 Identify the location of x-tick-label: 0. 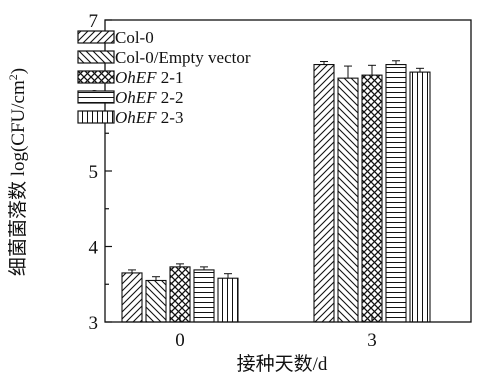
(180, 340).